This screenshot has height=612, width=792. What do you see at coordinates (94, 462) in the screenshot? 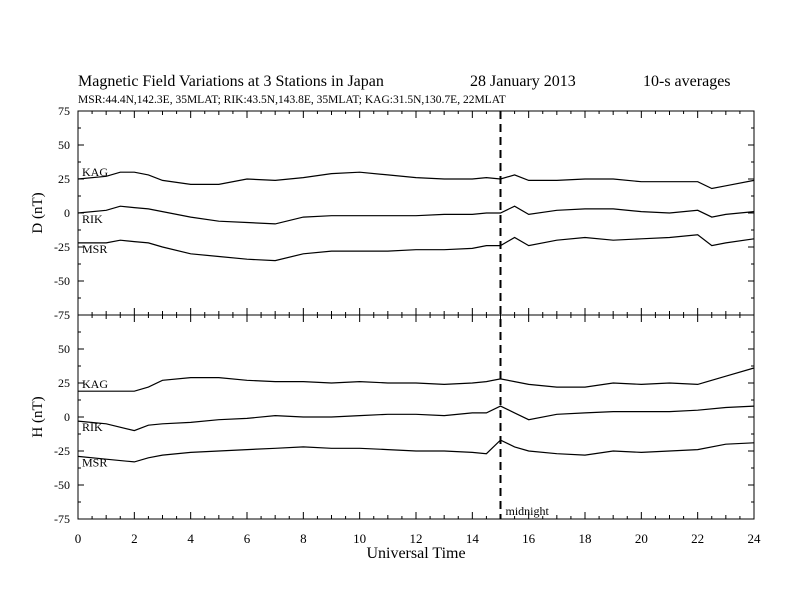
I see `bottom-series-label-msr: MSR` at bounding box center [94, 462].